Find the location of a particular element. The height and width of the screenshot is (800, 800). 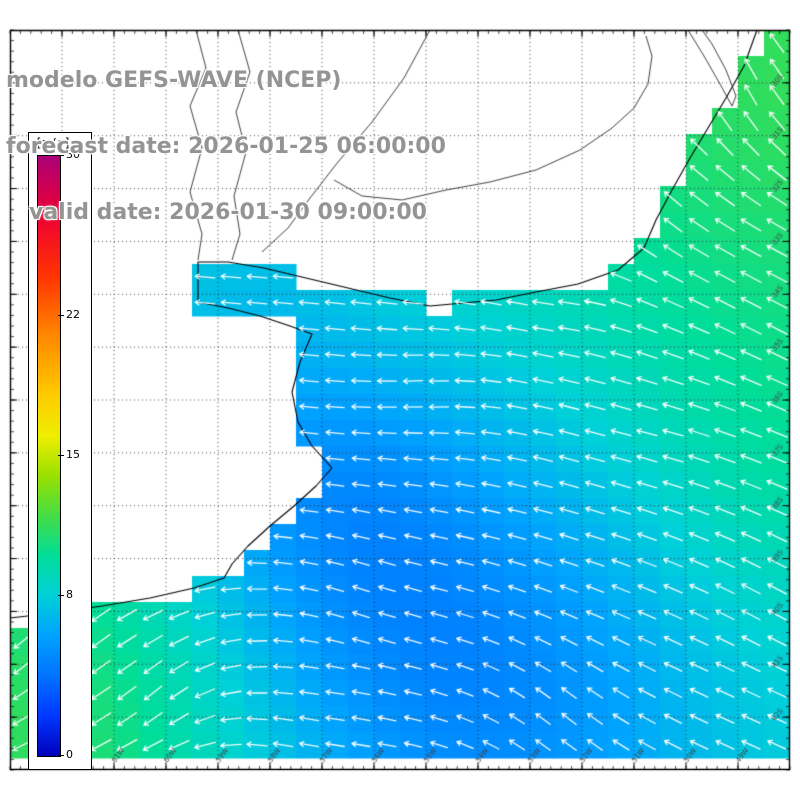

colorbar-tick-label: 15 is located at coordinates (69, 454).